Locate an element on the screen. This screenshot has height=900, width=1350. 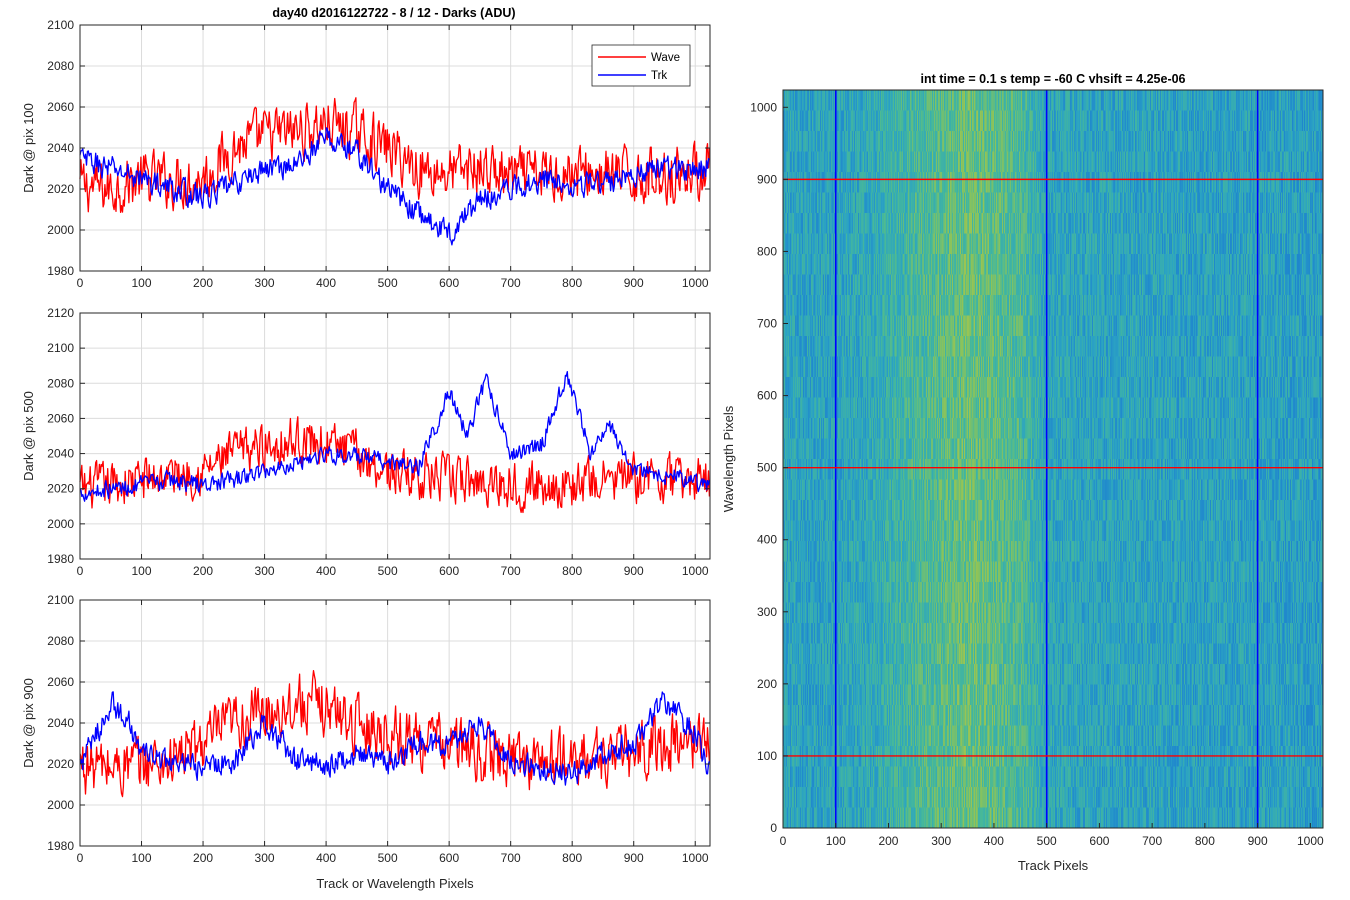
series-line-wave is located at coordinates (395, 733).